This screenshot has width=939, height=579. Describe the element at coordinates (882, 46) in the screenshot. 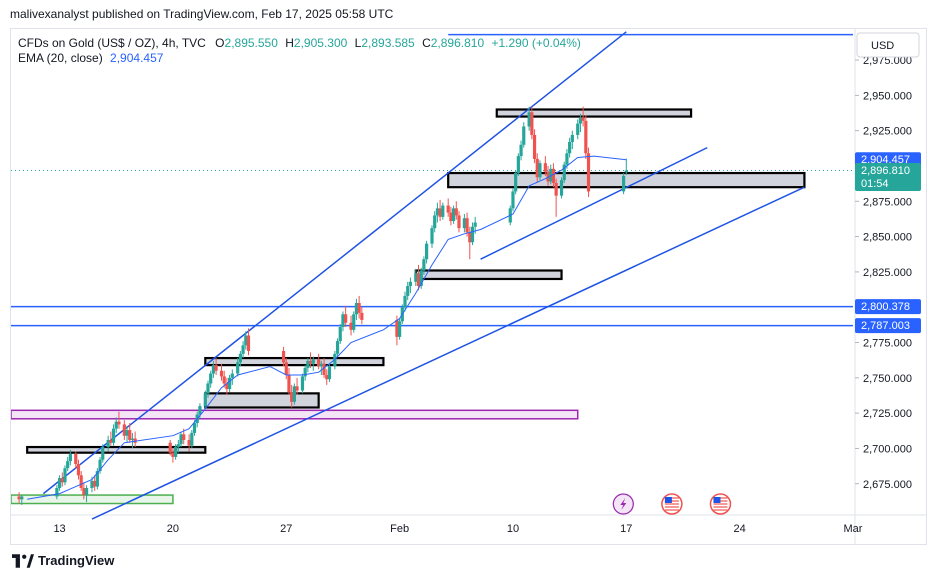

I see `currency-label: USD` at that location.